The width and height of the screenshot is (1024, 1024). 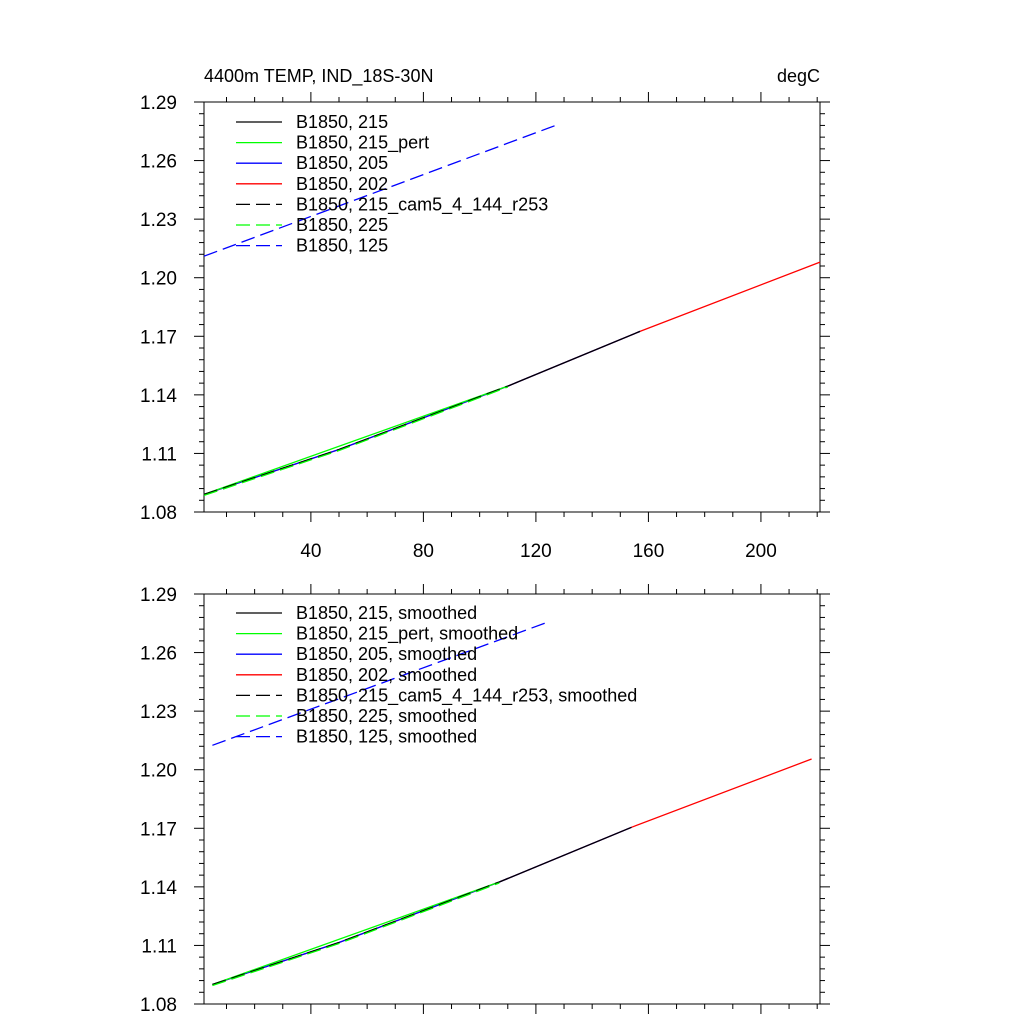 What do you see at coordinates (342, 184) in the screenshot?
I see `legend-label: B1850, 202` at bounding box center [342, 184].